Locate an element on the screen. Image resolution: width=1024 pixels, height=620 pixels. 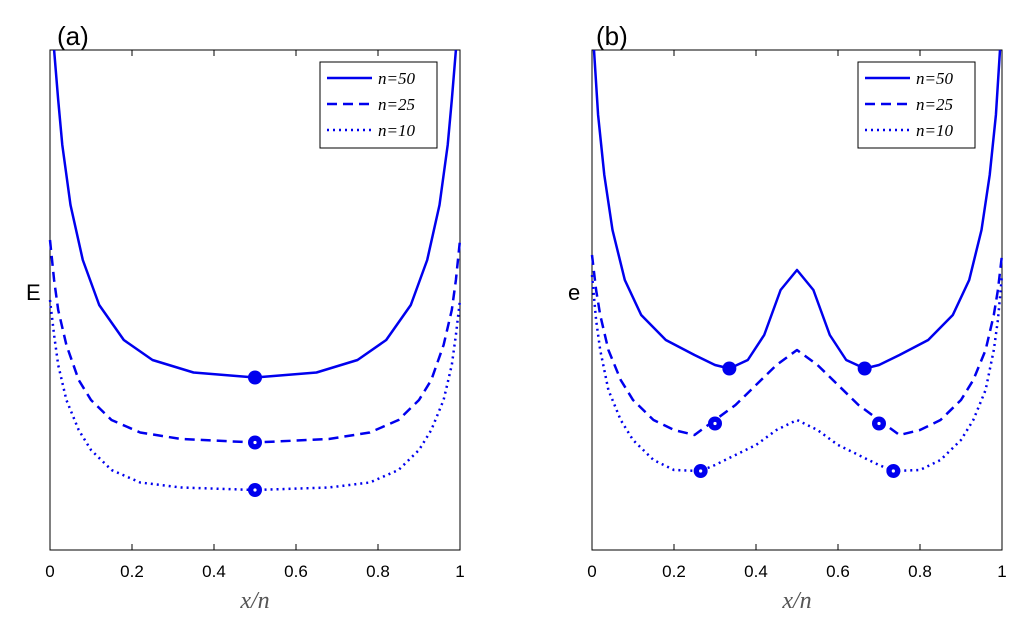
panel-a-ylabel: E is located at coordinates (33, 292).